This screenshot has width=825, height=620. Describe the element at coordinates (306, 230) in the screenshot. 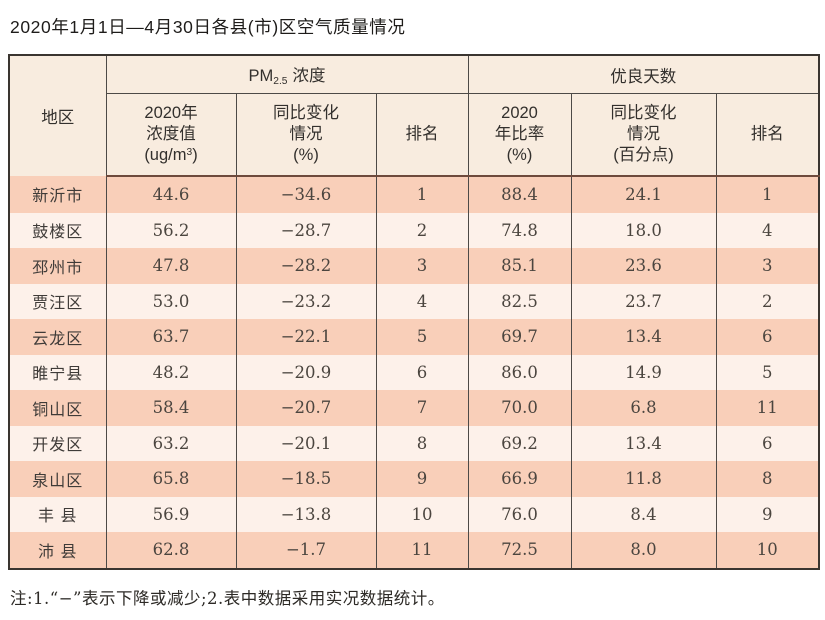

I see `pm-change-cell: −28.7` at that location.